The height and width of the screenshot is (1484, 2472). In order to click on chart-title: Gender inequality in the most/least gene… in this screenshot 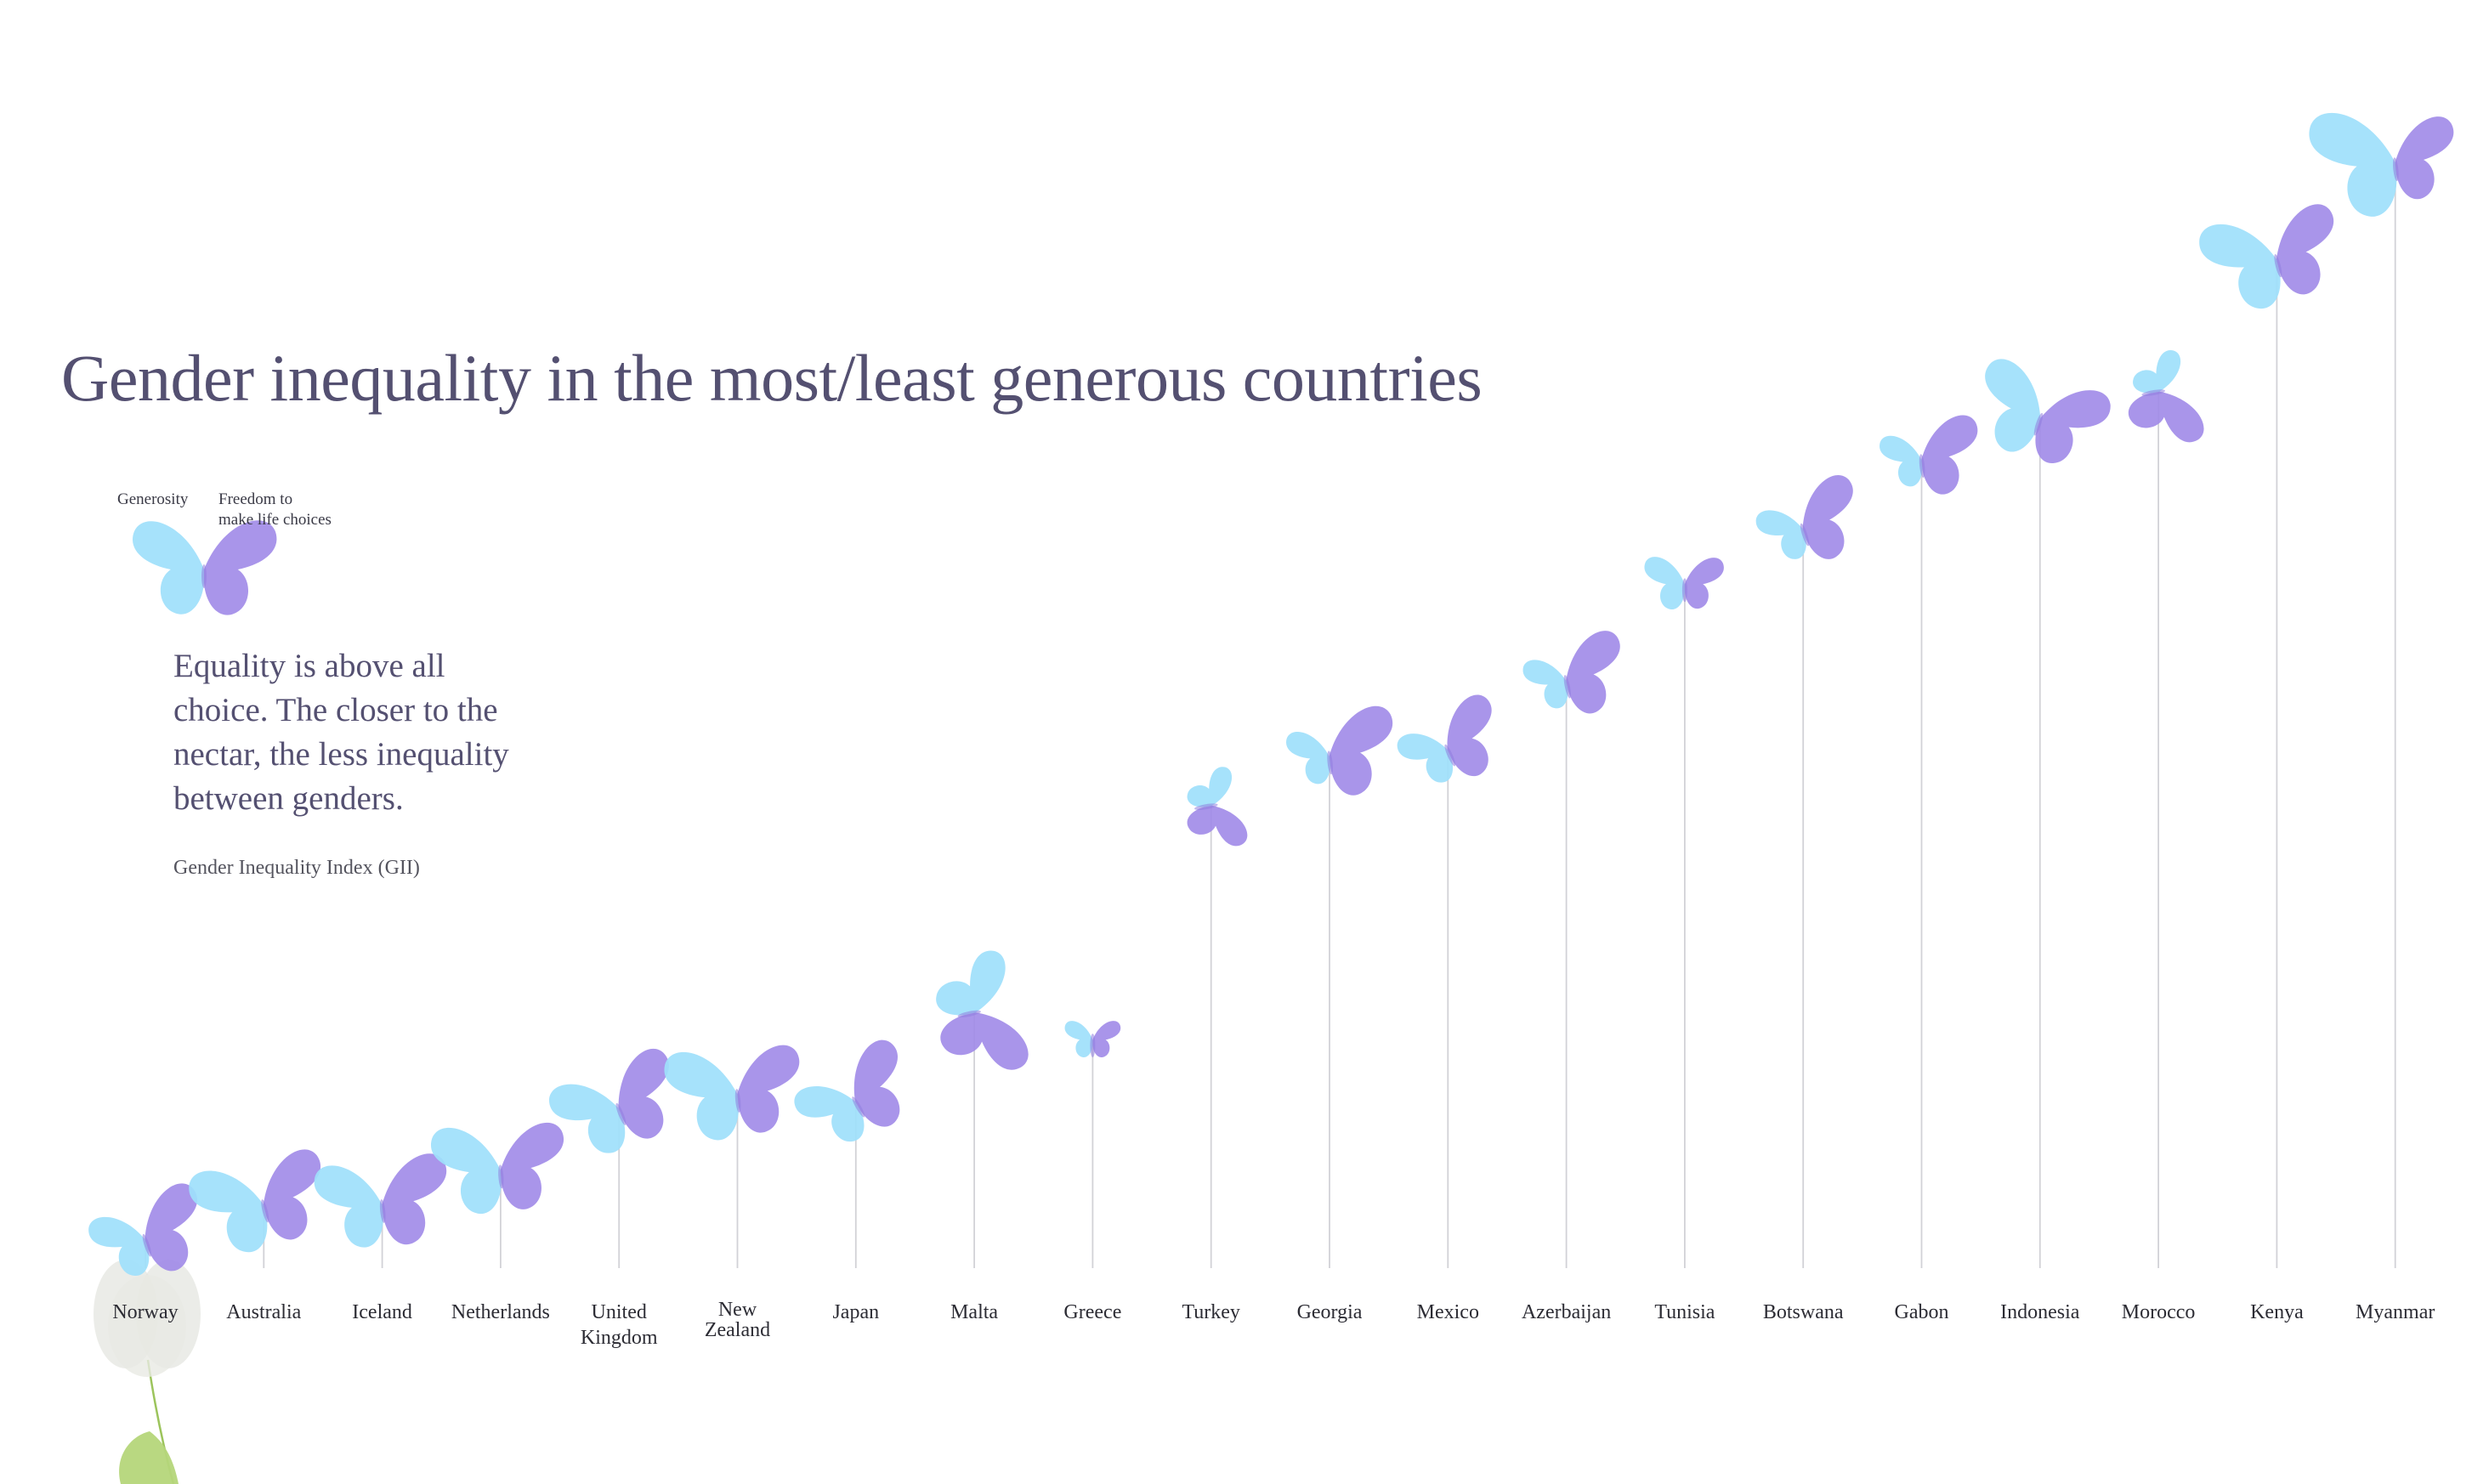, I will do `click(772, 378)`.